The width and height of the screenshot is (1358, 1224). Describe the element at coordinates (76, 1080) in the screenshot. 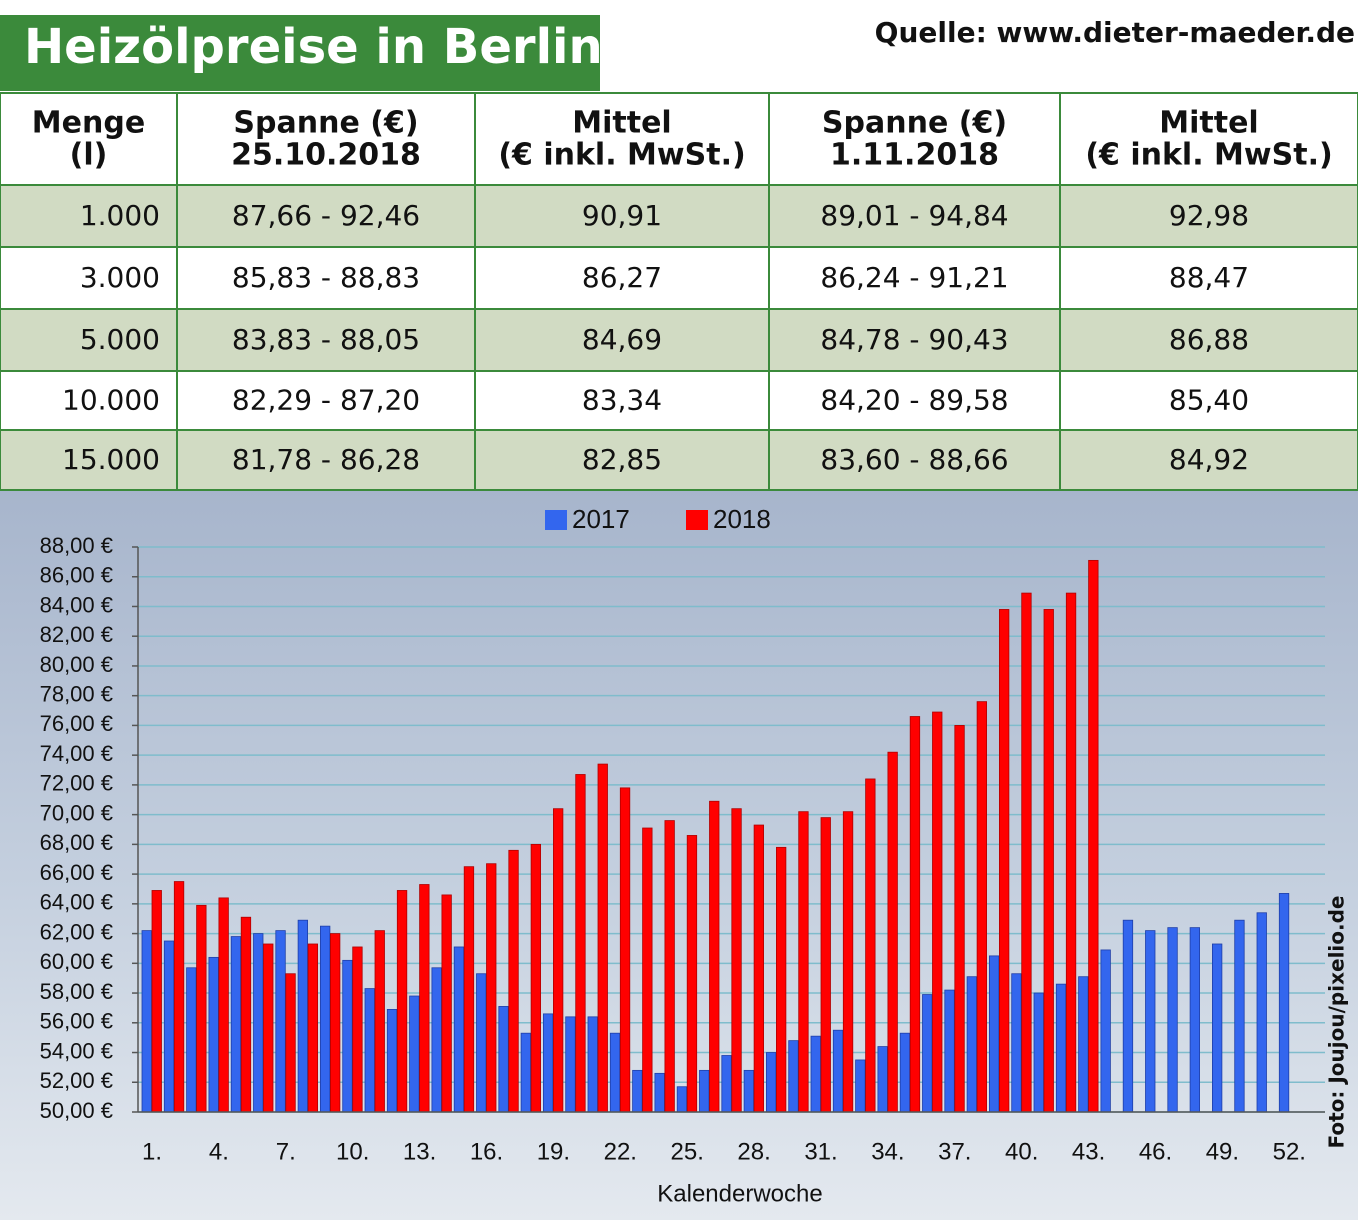

I see `y-tick-label: 52,00 €` at that location.